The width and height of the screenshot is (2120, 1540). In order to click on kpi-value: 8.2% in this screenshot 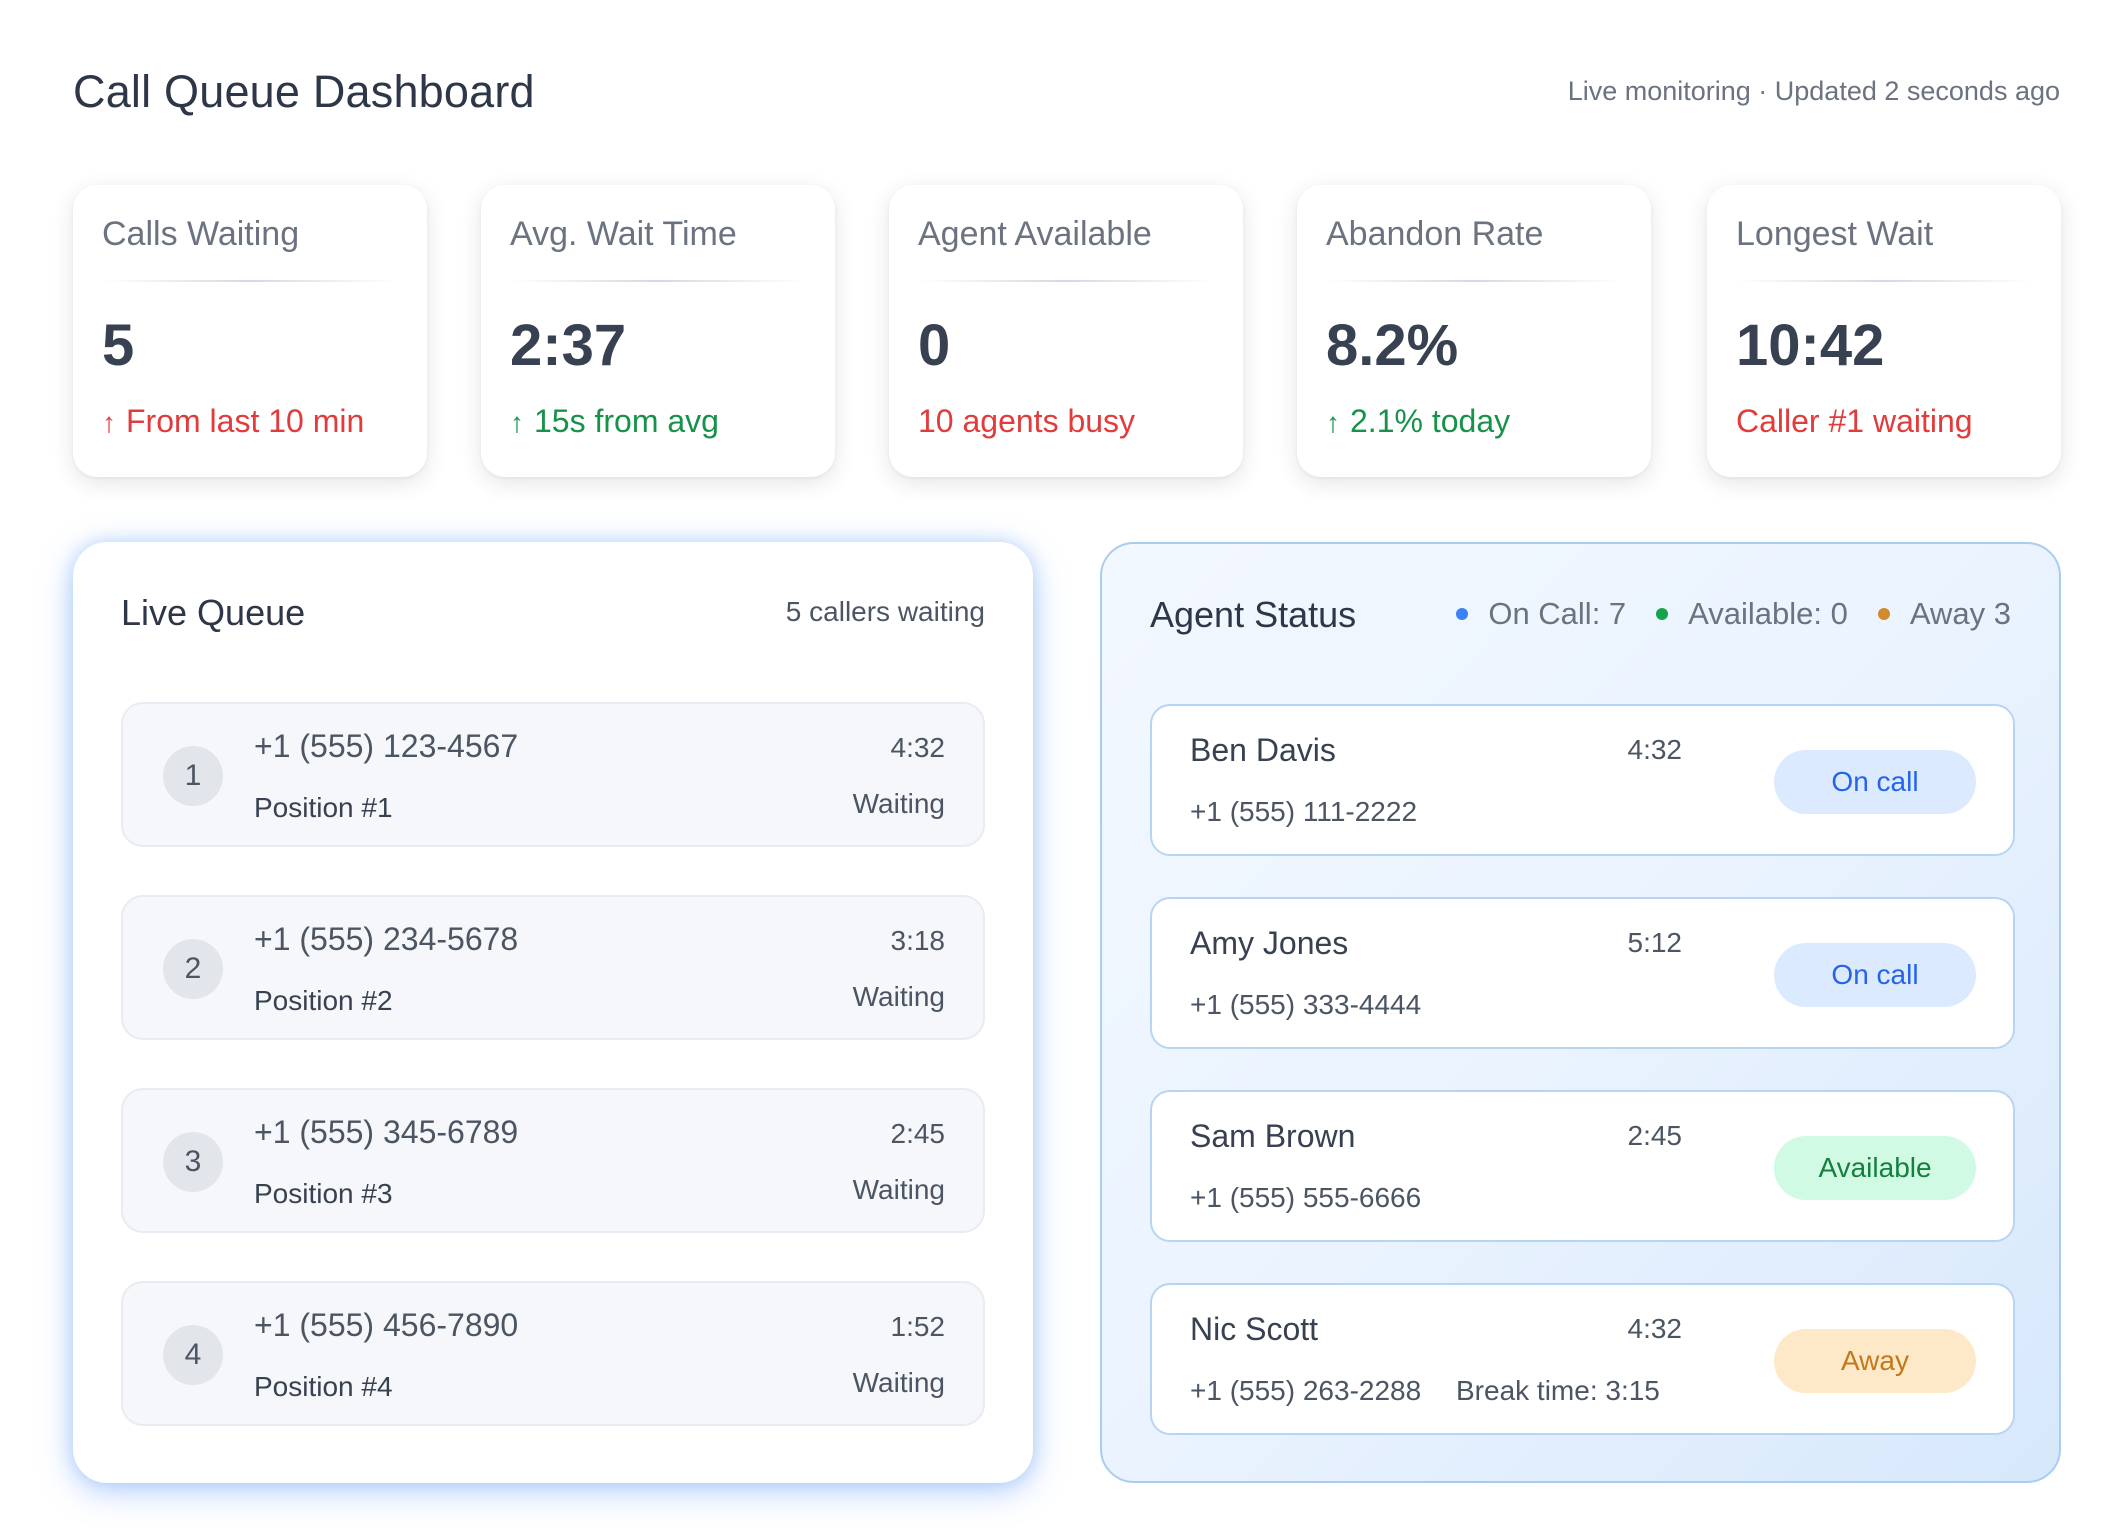, I will do `click(1392, 345)`.